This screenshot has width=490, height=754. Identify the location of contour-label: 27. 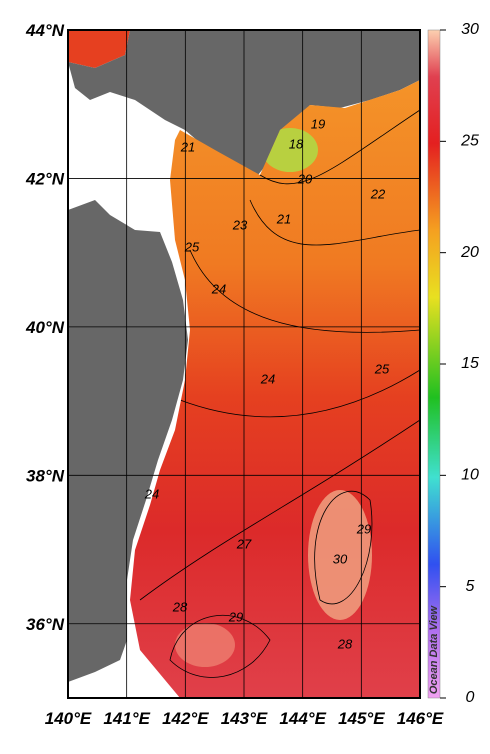
(244, 543).